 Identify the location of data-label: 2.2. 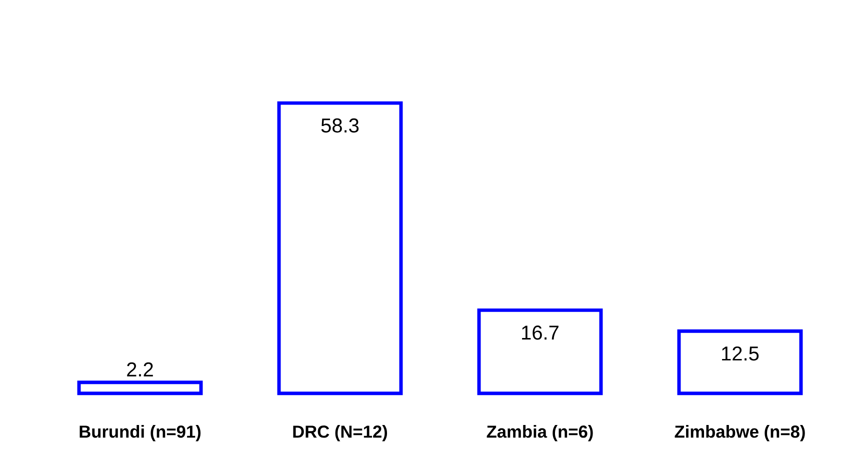
(140, 369).